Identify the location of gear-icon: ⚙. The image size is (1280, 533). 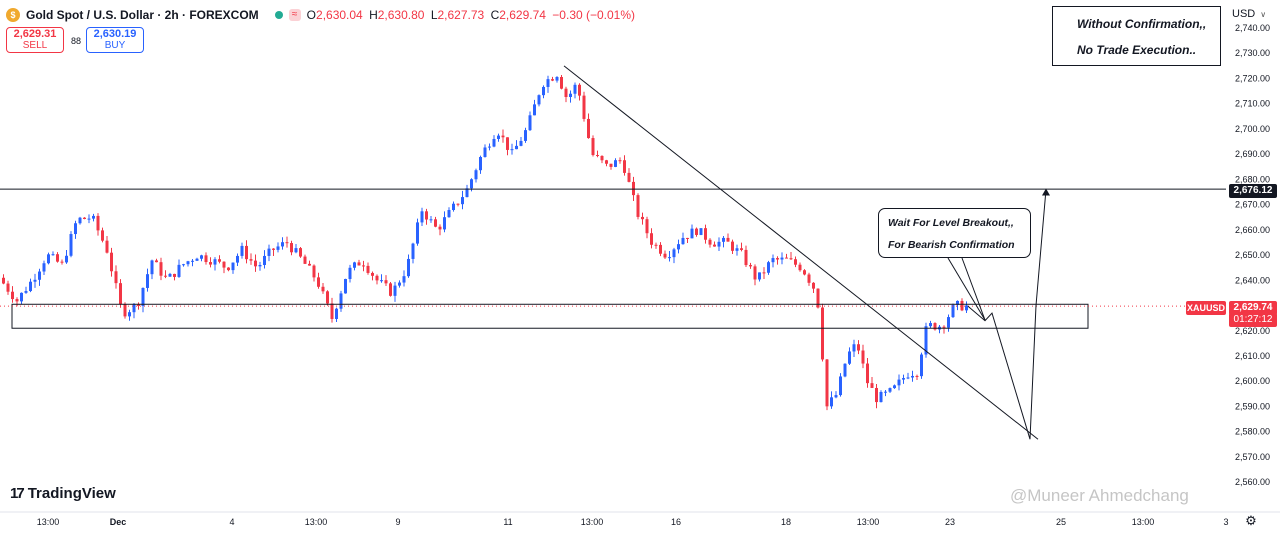
(1251, 520).